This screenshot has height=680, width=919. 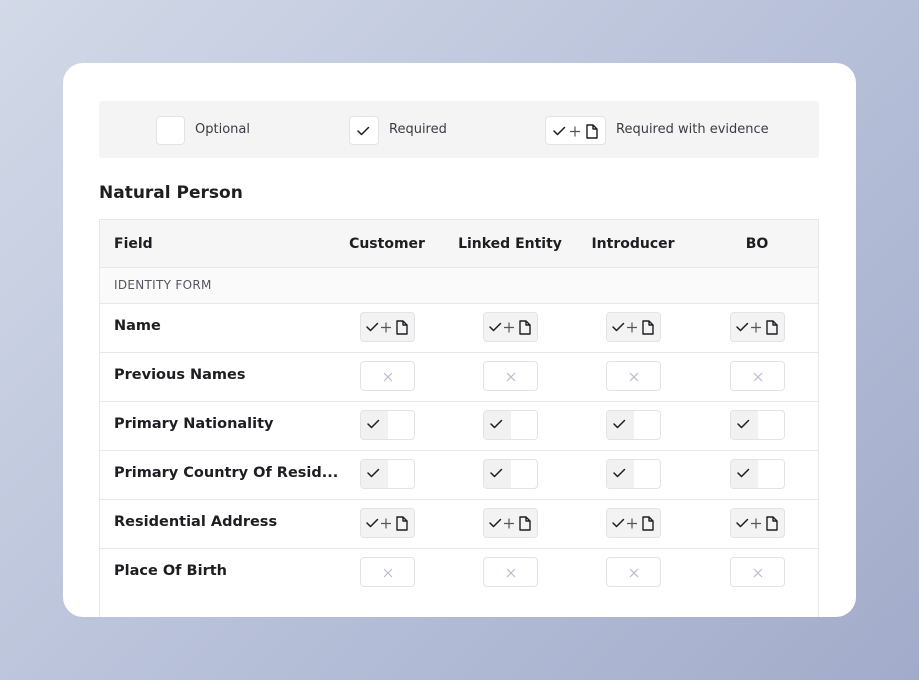 I want to click on group-row, so click(x=459, y=285).